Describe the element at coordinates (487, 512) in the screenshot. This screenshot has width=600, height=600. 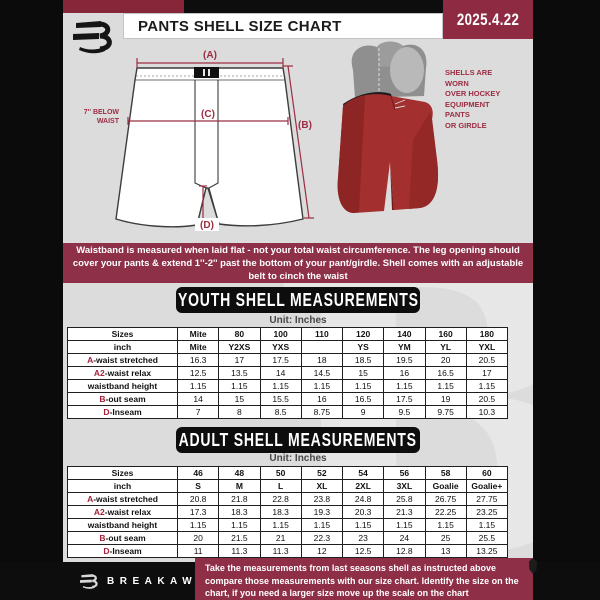
I see `table-cell: 23.25` at that location.